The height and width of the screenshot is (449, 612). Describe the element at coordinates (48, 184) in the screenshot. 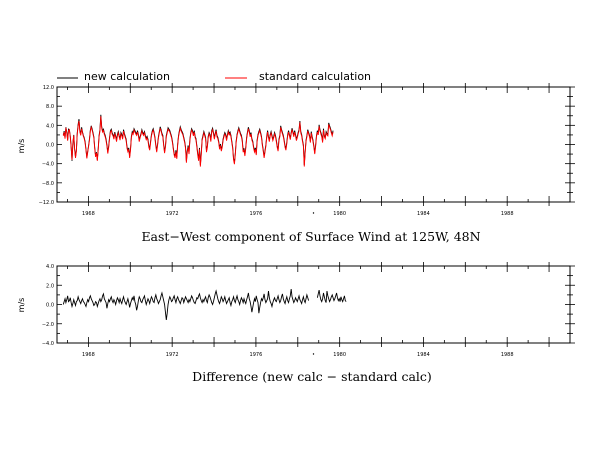

I see `y-tick-label: −8.0` at that location.